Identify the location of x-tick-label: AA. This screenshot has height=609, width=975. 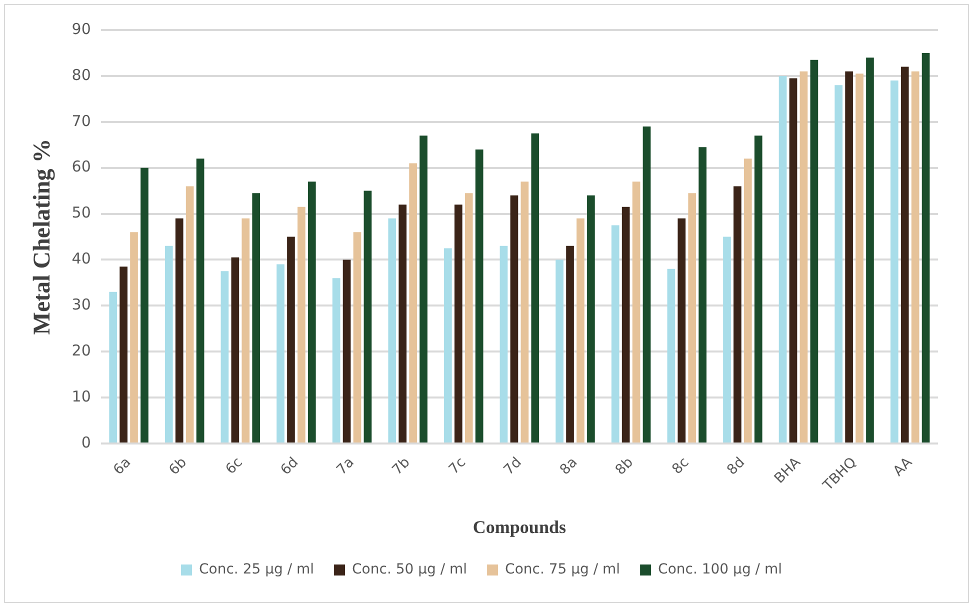
(903, 467).